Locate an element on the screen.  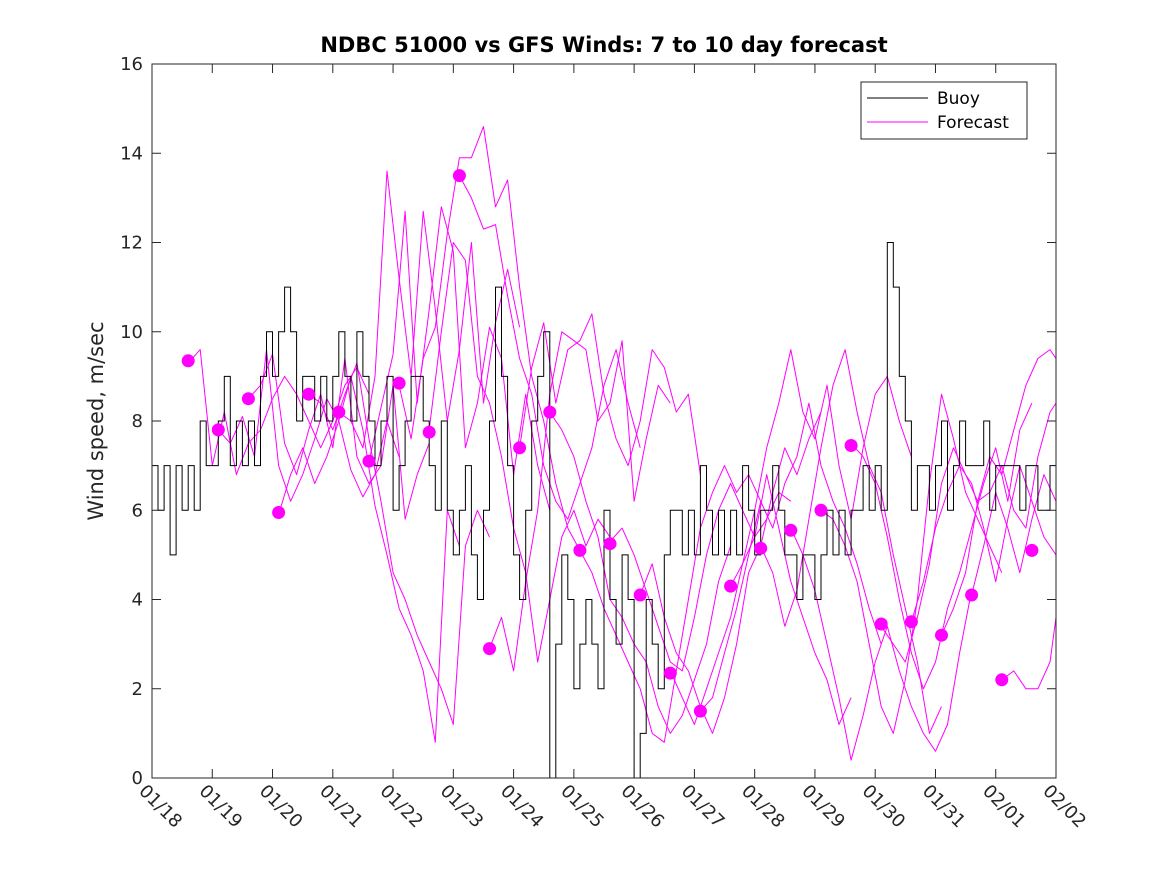
y-tick-label: 12 is located at coordinates (131, 243).